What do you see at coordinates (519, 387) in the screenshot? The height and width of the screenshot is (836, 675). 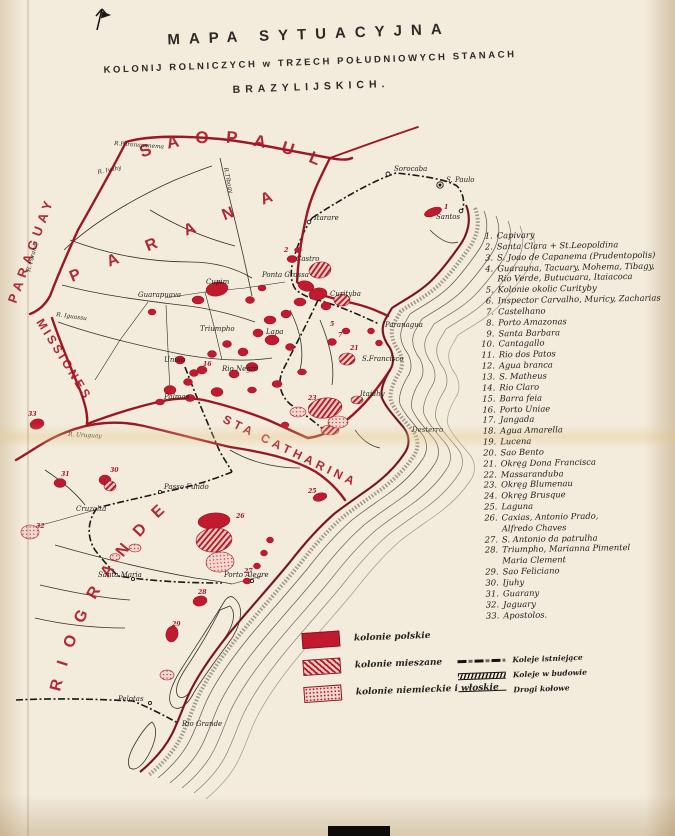 I see `list-item-label: Rio Claro` at bounding box center [519, 387].